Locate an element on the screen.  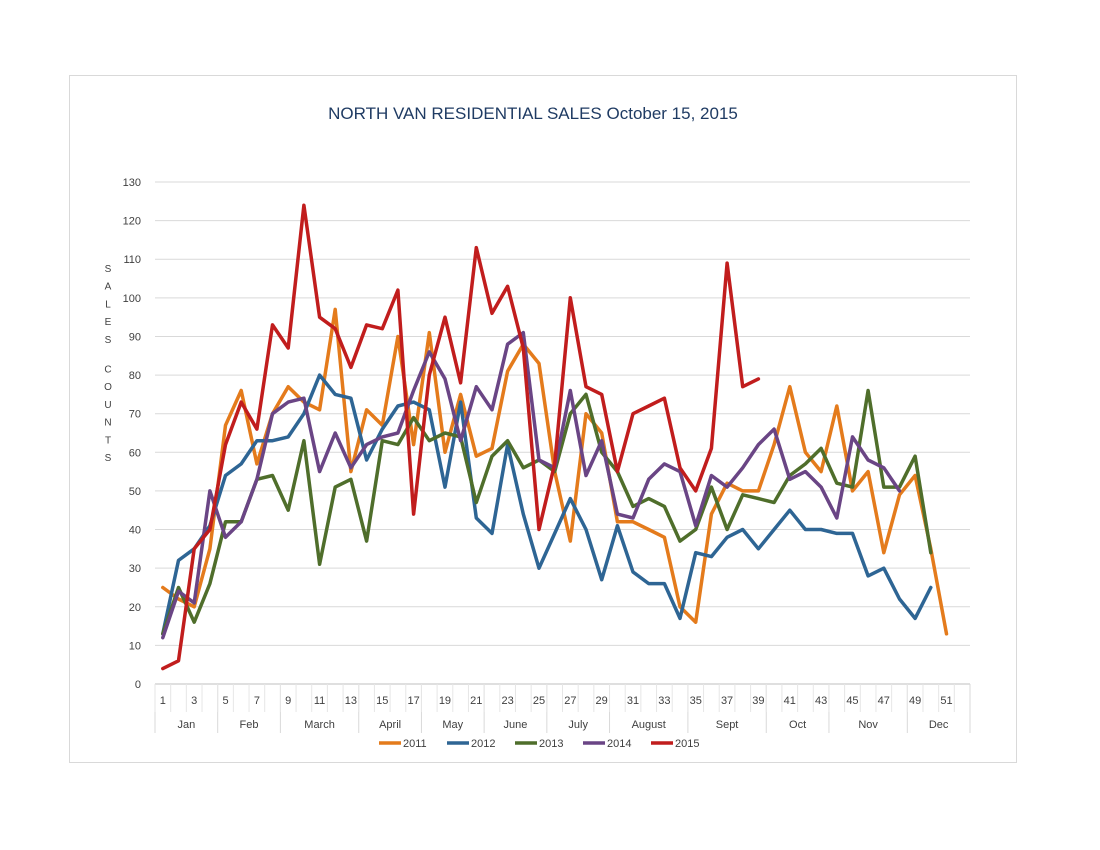
x-tick-label: 21 is located at coordinates (476, 701).